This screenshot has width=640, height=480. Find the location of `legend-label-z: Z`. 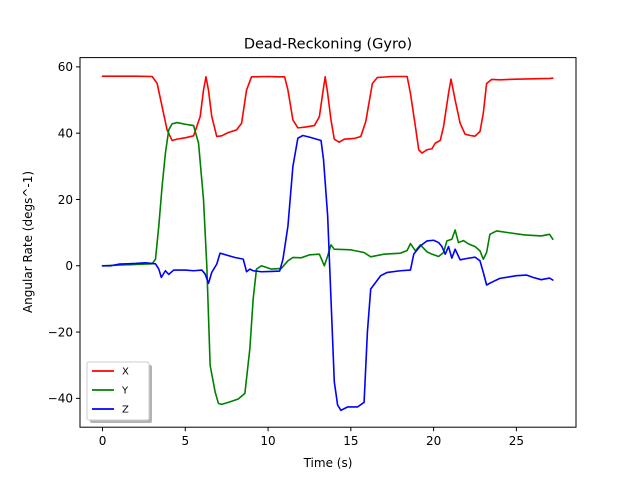

legend-label-z: Z is located at coordinates (125, 410).